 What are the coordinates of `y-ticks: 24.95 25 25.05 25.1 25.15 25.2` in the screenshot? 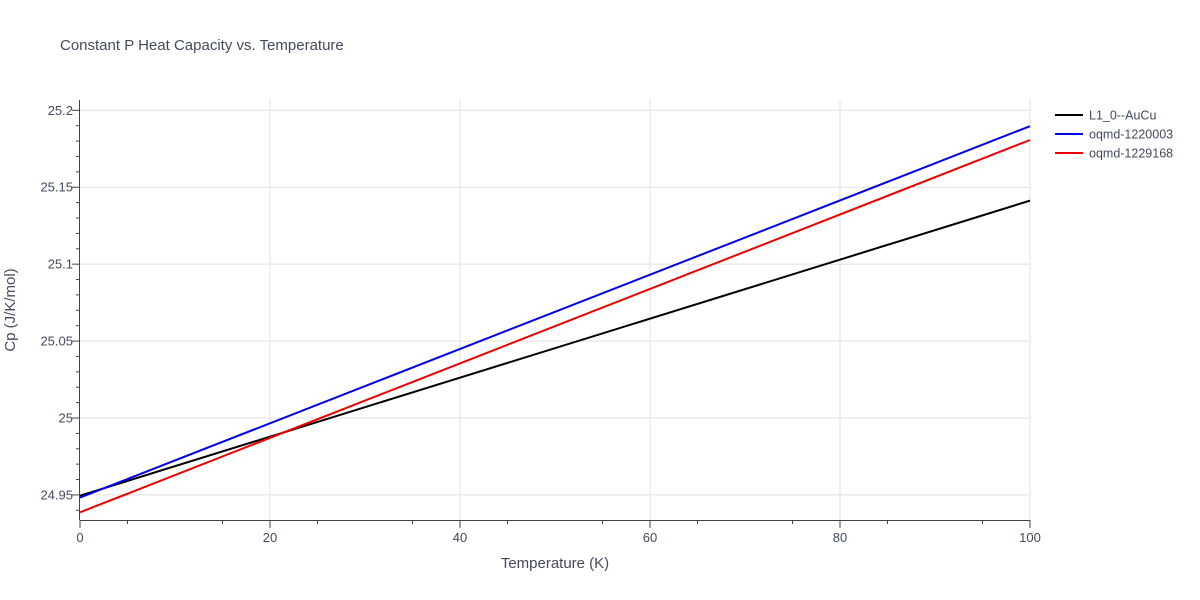 It's located at (60, 307).